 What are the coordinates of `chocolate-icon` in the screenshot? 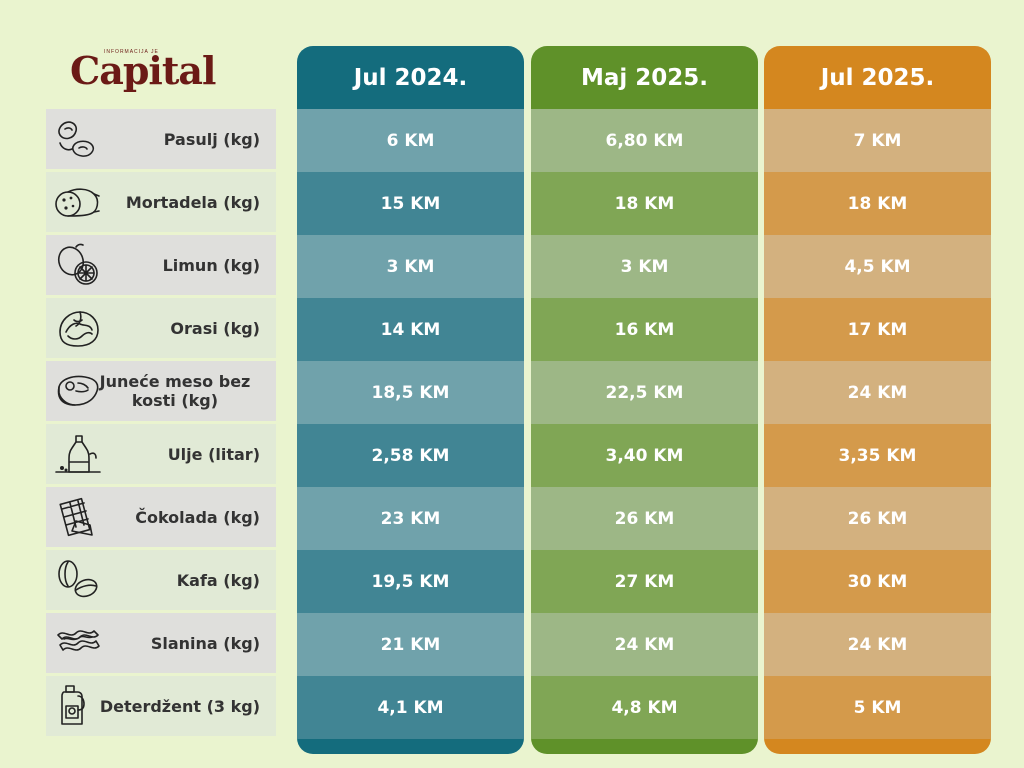 It's located at (78, 517).